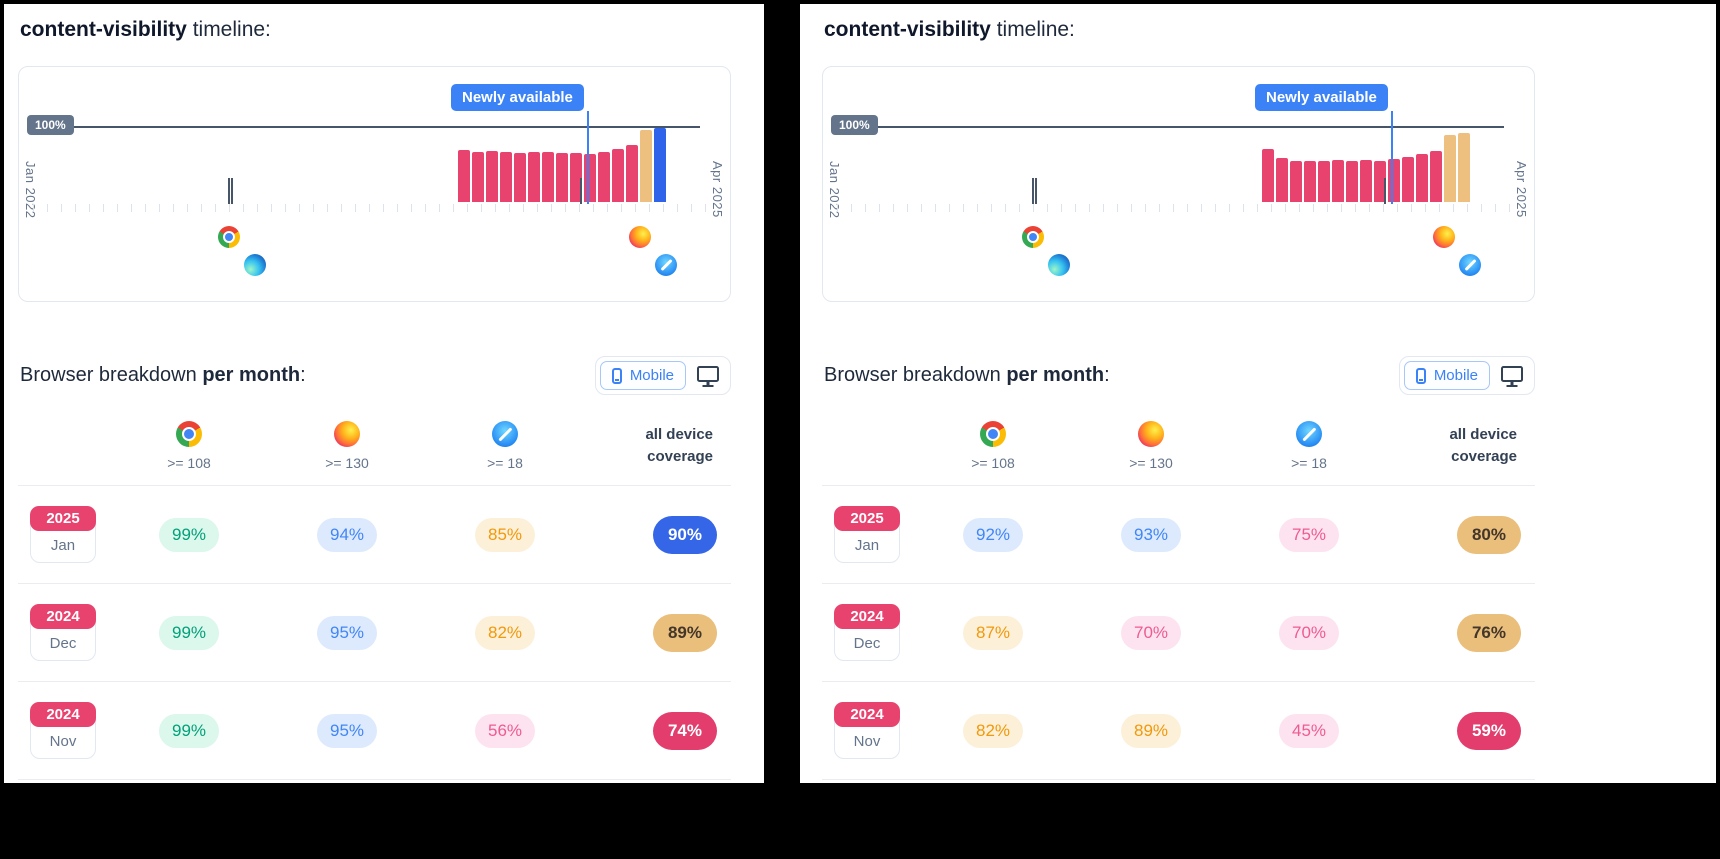  Describe the element at coordinates (1488, 730) in the screenshot. I see `coverage-pill: 59%` at that location.